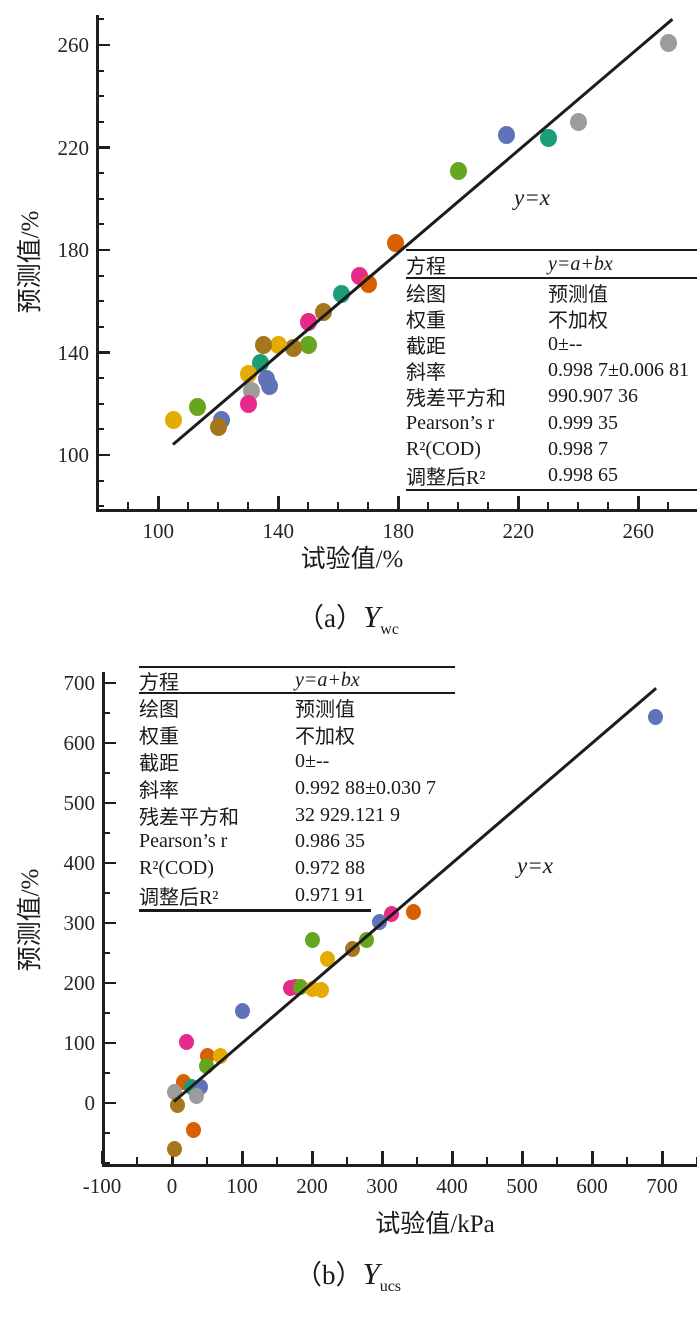  I want to click on stats-row: 绘图 预测值, so click(297, 707).